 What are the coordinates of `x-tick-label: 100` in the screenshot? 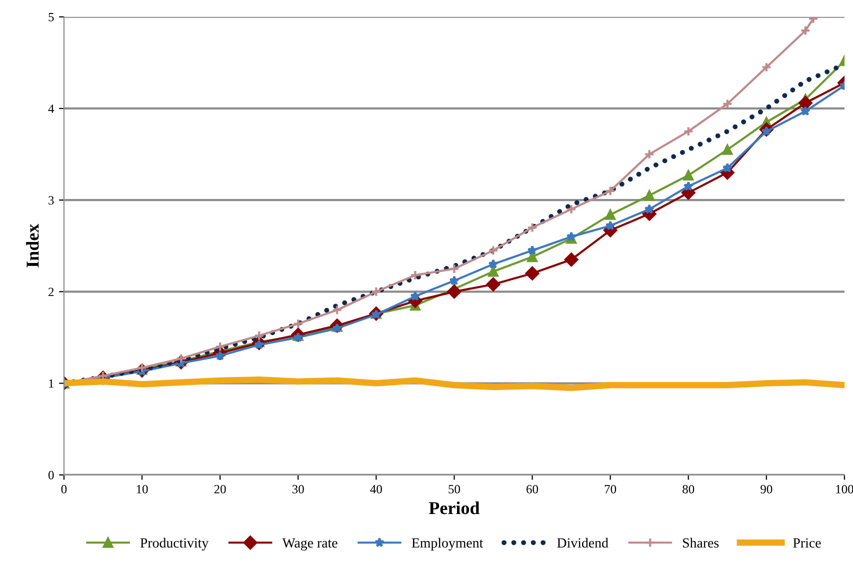 It's located at (844, 489).